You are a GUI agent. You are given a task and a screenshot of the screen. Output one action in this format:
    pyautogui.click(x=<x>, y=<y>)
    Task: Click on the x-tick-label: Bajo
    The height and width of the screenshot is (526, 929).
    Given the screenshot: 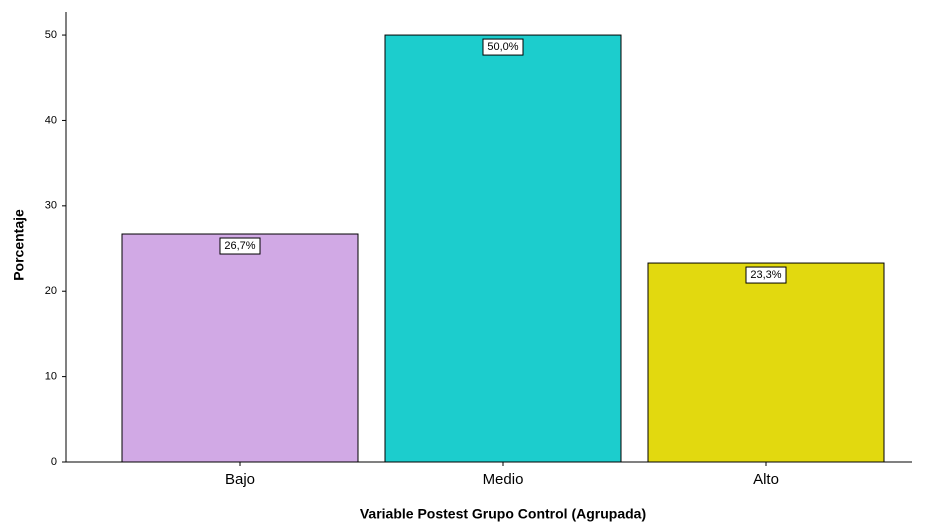 What is the action you would take?
    pyautogui.click(x=240, y=479)
    